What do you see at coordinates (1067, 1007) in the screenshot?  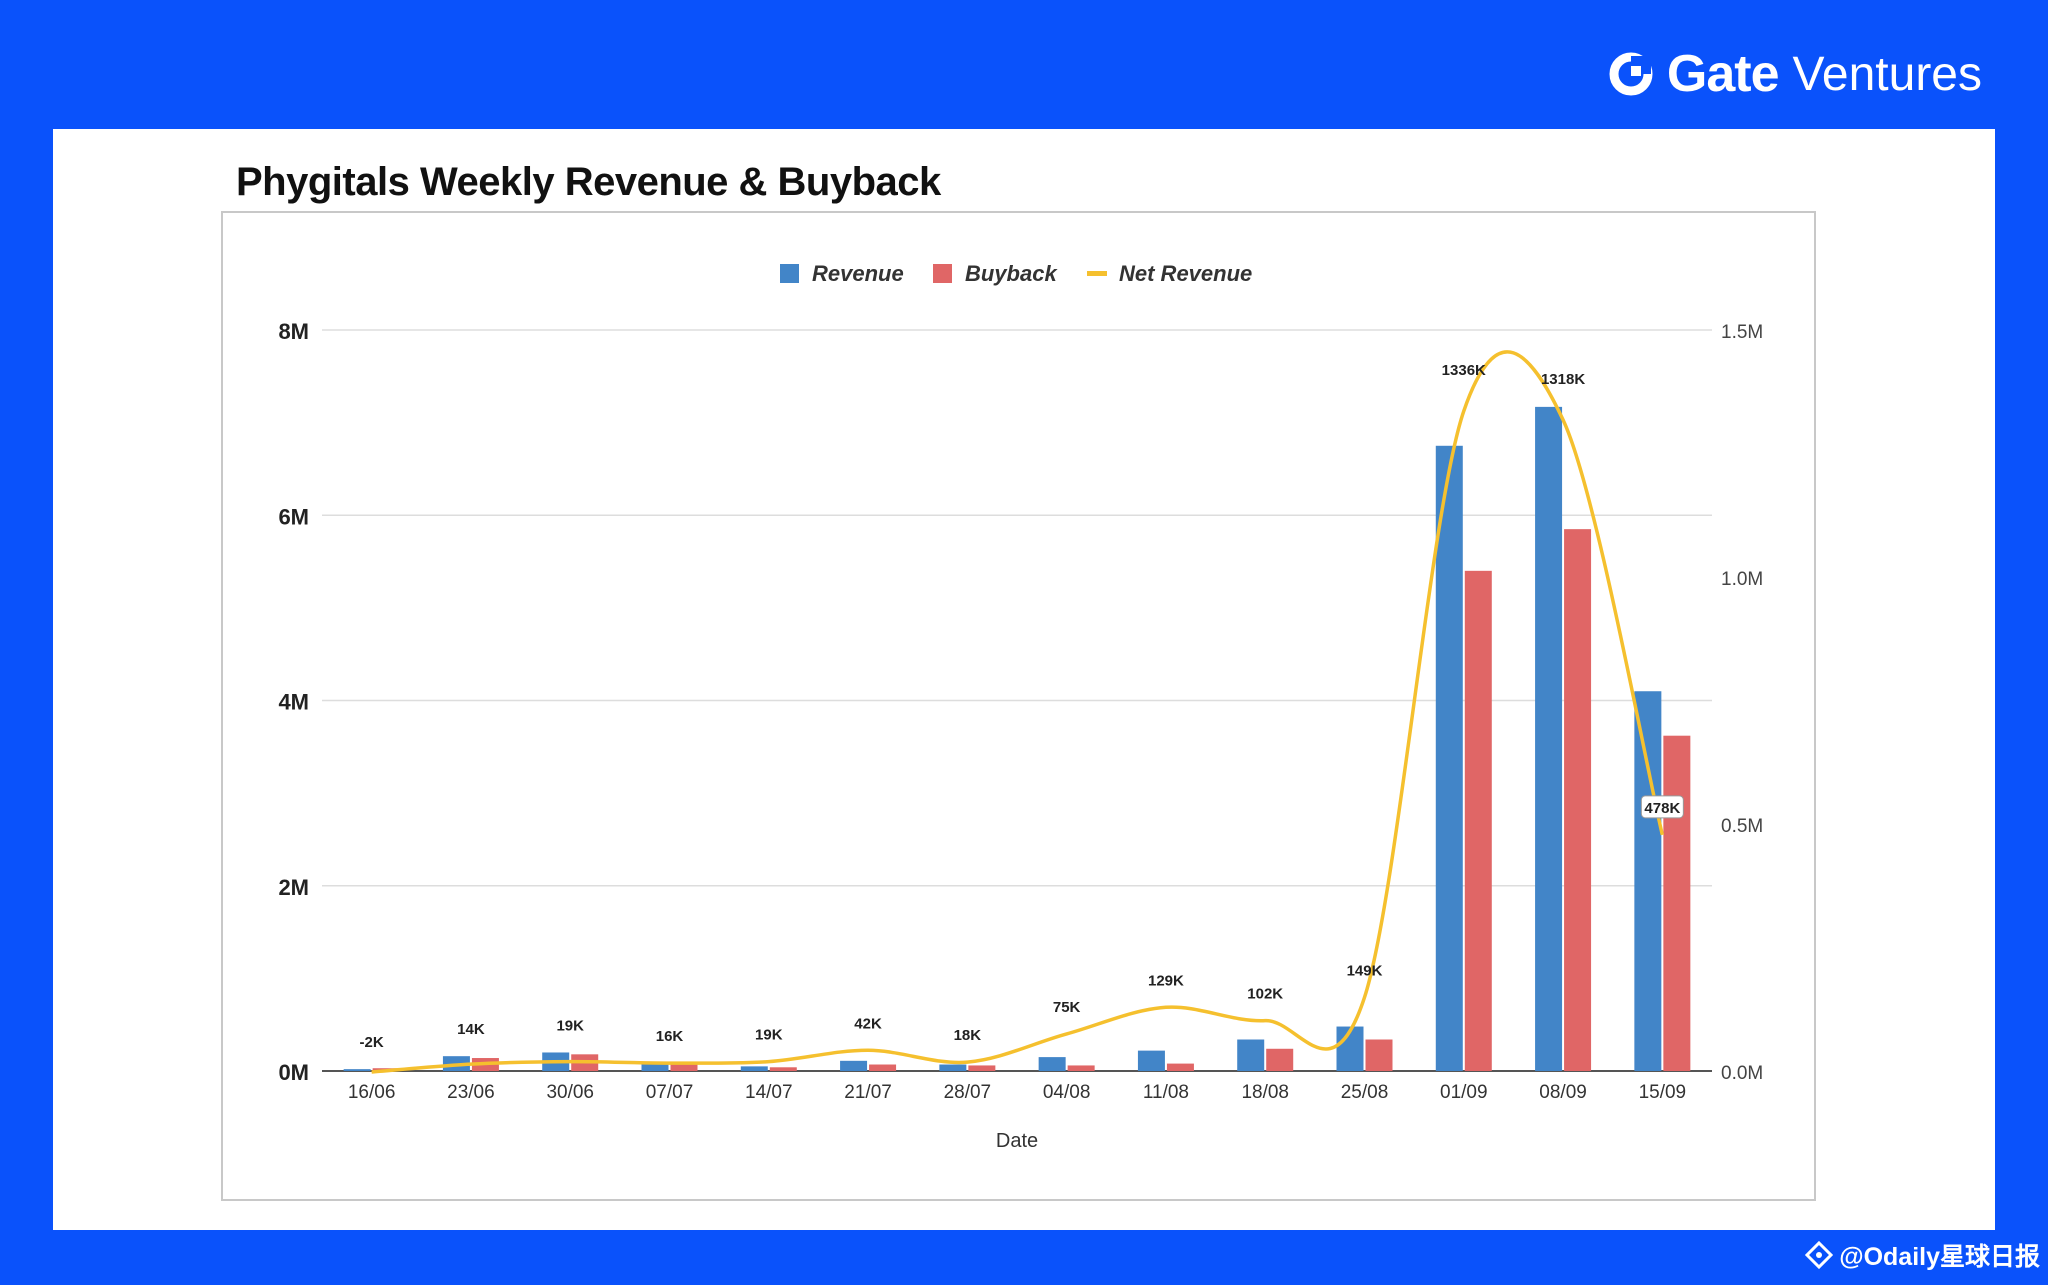 I see `net-revenue-data-label: 75K` at bounding box center [1067, 1007].